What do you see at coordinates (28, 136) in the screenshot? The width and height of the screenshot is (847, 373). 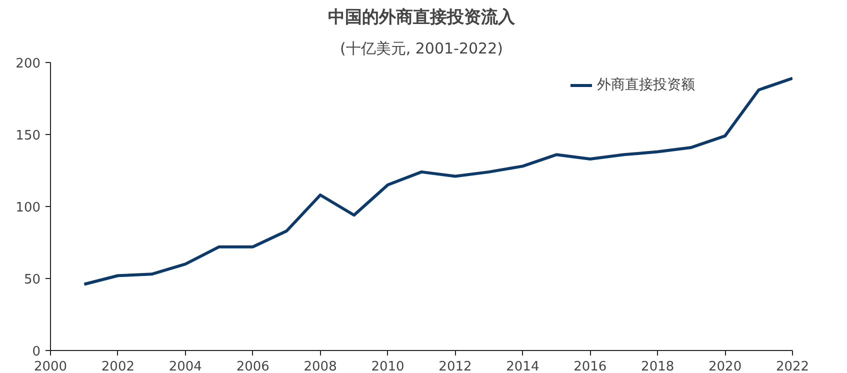 I see `y-tick-label: 150` at bounding box center [28, 136].